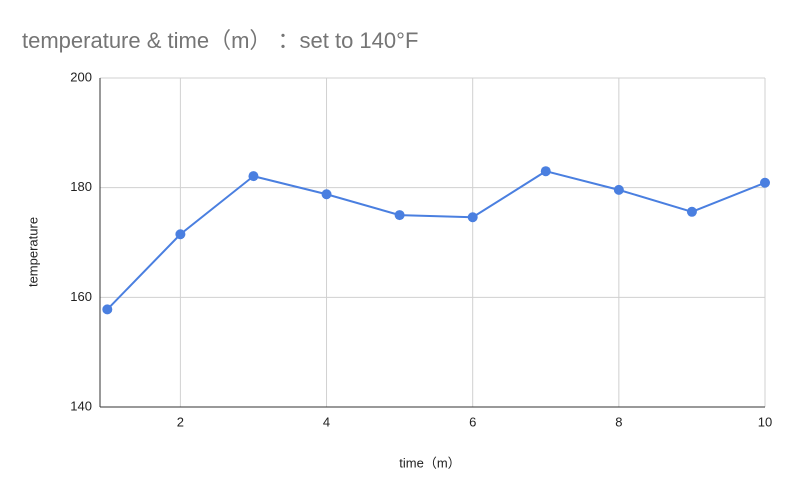 The image size is (800, 495). What do you see at coordinates (472, 421) in the screenshot?
I see `x-tick-label: 6` at bounding box center [472, 421].